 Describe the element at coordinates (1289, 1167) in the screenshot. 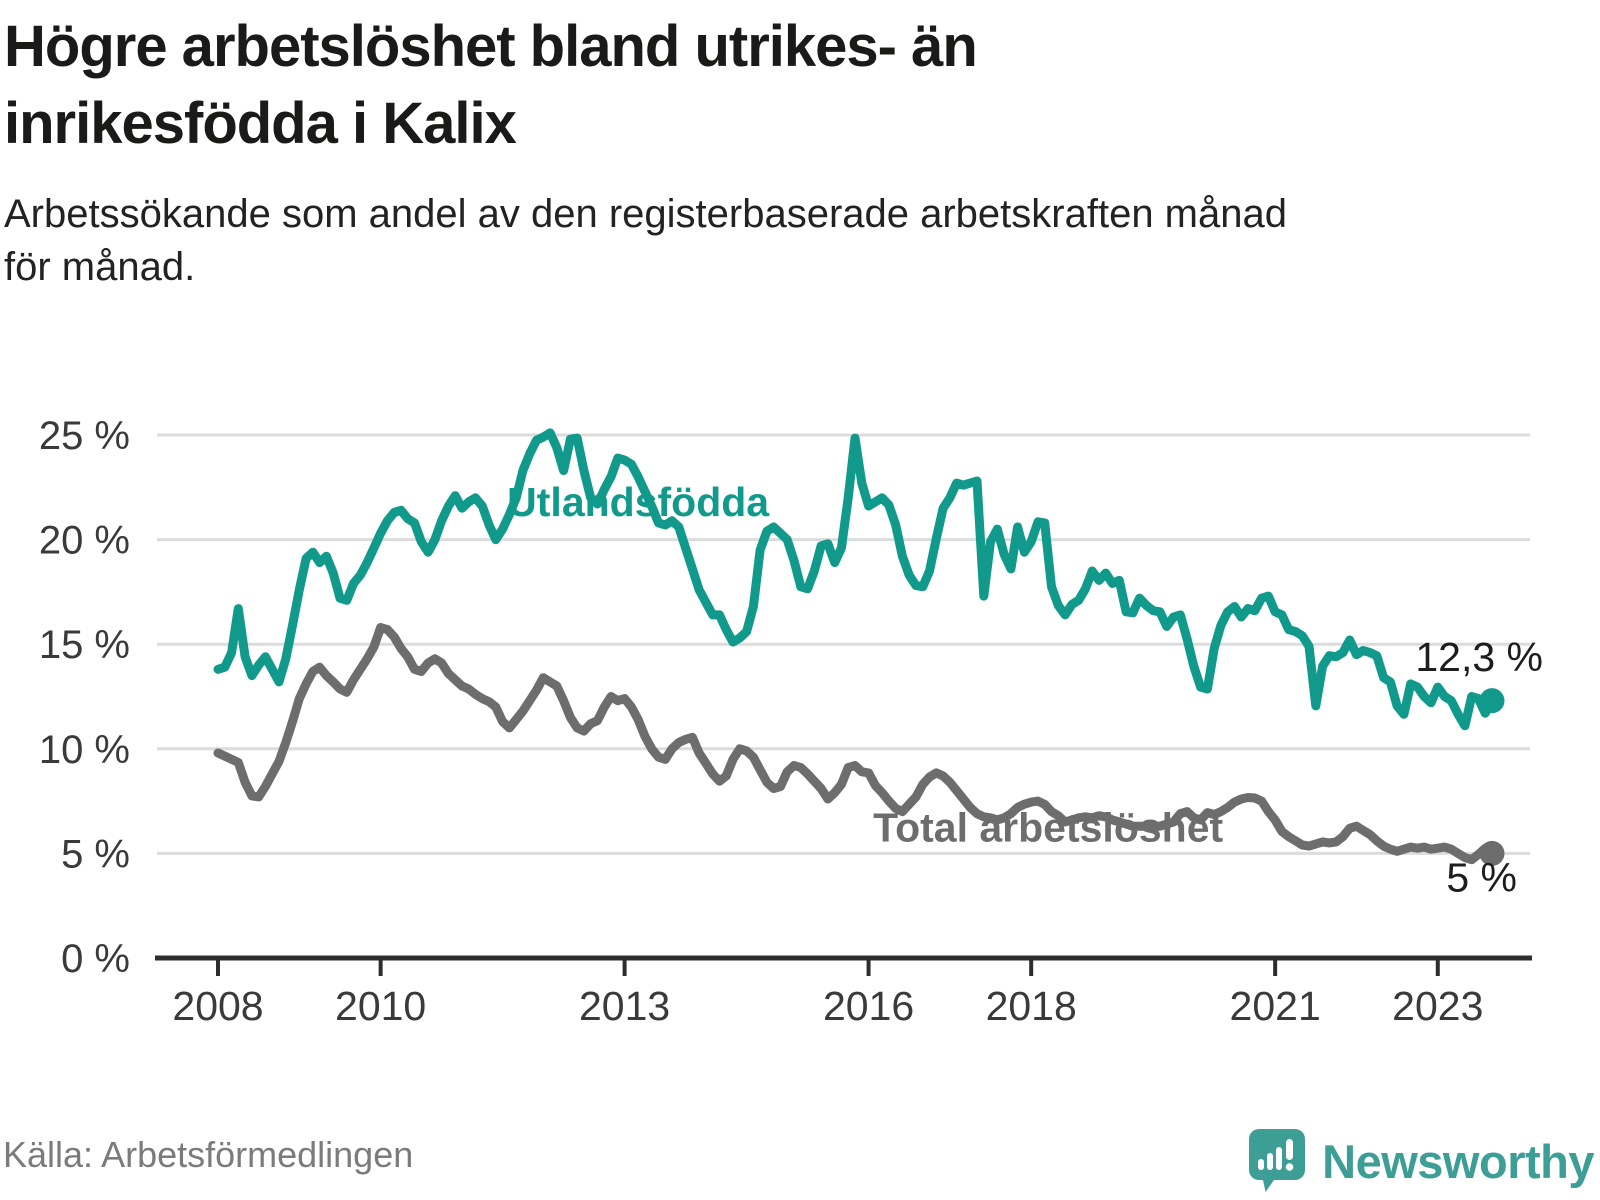

I see `logo-exclamation-dot` at that location.